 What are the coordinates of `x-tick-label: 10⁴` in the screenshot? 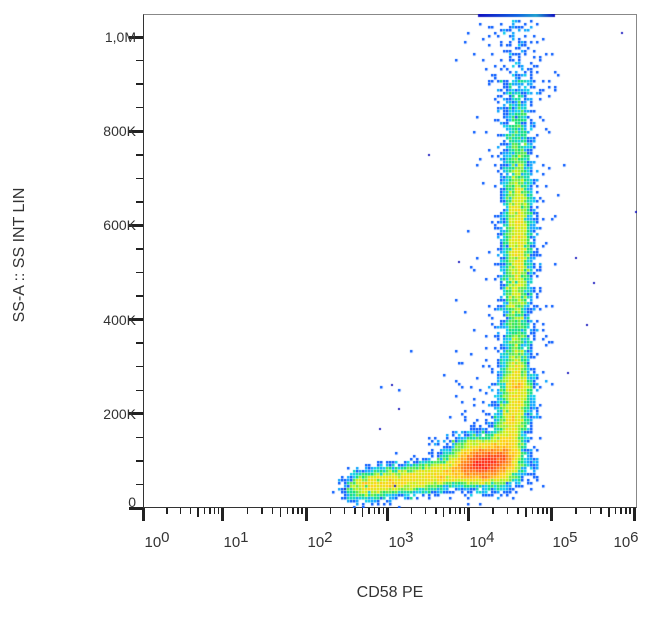 It's located at (481, 540).